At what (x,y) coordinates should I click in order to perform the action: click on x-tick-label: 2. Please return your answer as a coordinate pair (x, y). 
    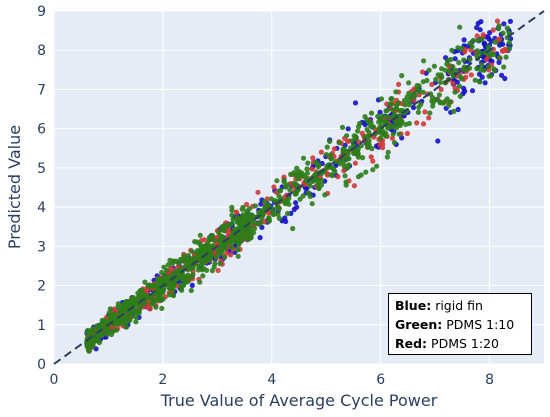
    Looking at the image, I should click on (162, 380).